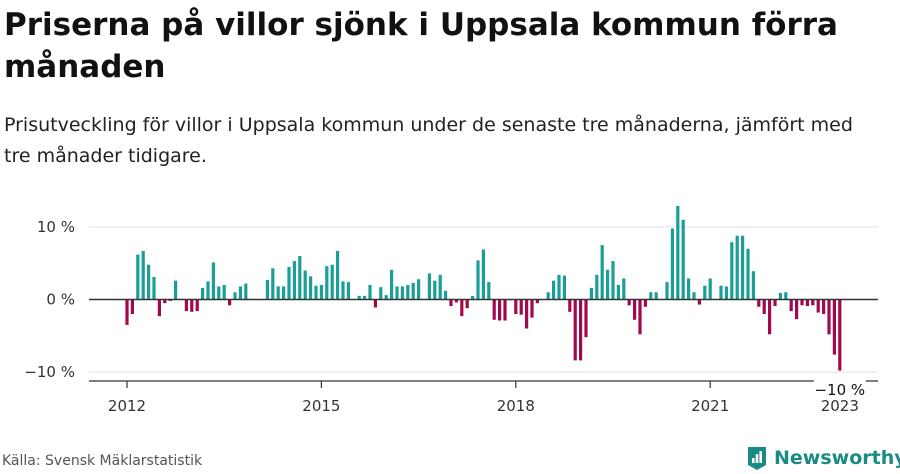 The image size is (900, 474). What do you see at coordinates (102, 461) in the screenshot?
I see `source-note: Källa: Svensk Mäklarstatistik` at bounding box center [102, 461].